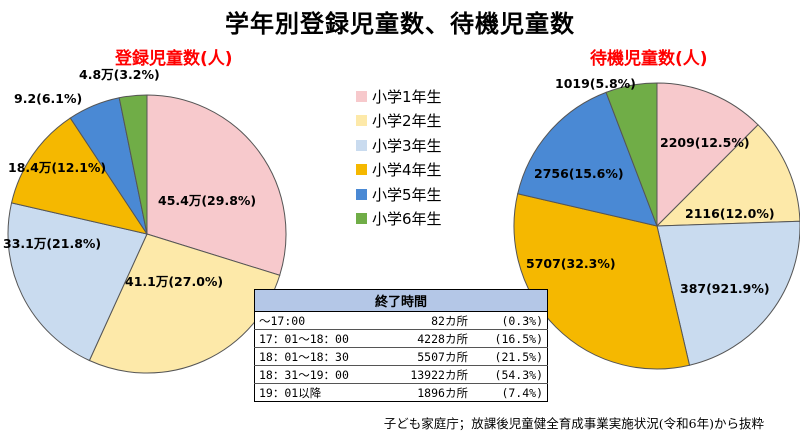  I want to click on registered-pie-data-label: 45.4万(29.8%), so click(207, 200).